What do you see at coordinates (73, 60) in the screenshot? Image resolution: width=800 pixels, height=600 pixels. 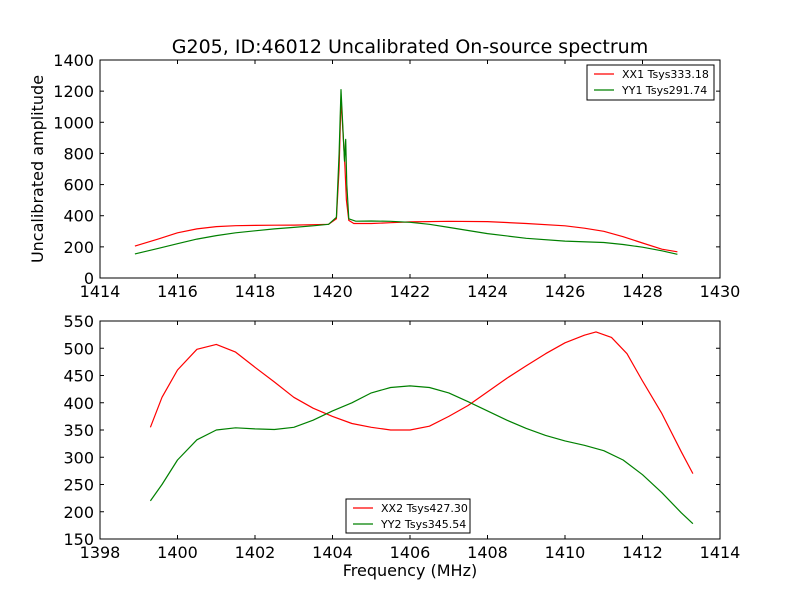 I see `y-tick-label: 1400` at bounding box center [73, 60].